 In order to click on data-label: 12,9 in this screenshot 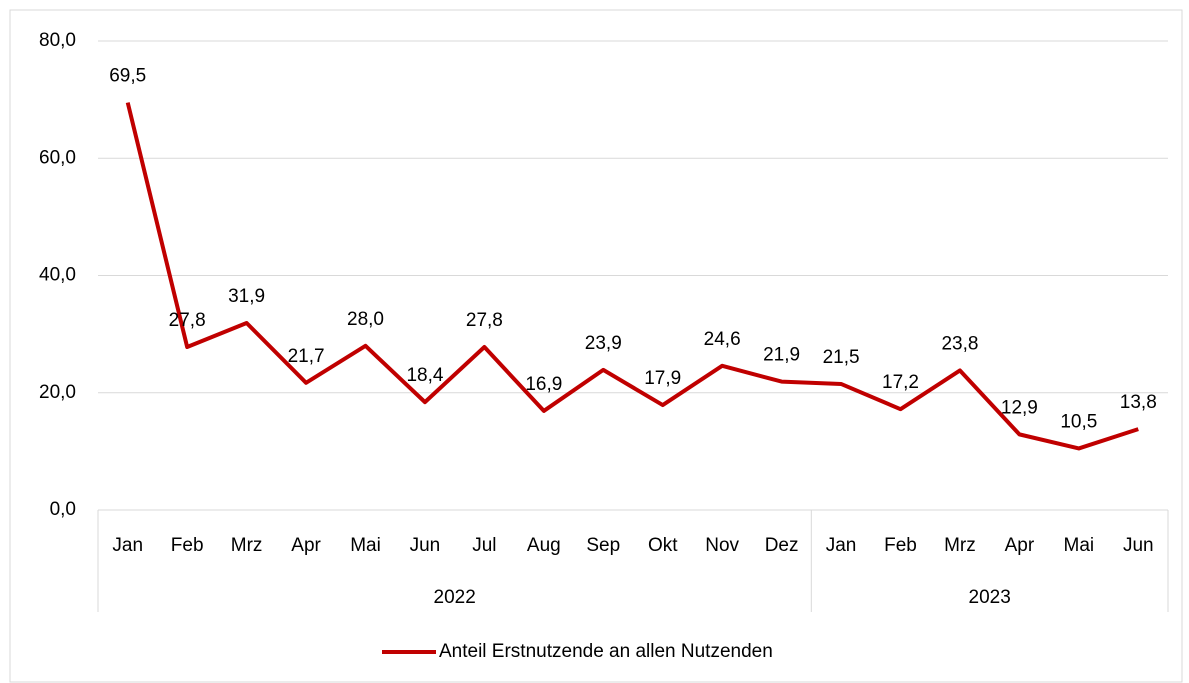, I will do `click(1019, 407)`.